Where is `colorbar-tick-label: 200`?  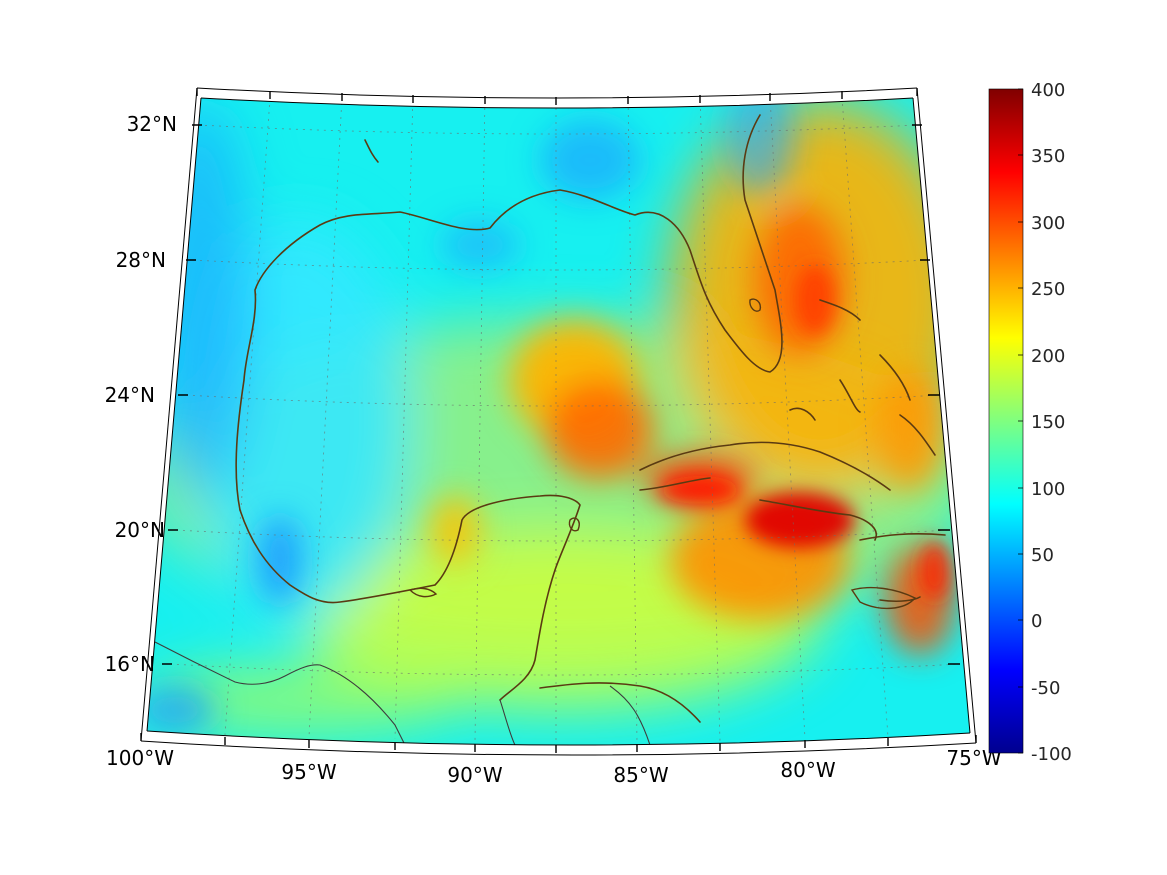
colorbar-tick-label: 200 is located at coordinates (1048, 356).